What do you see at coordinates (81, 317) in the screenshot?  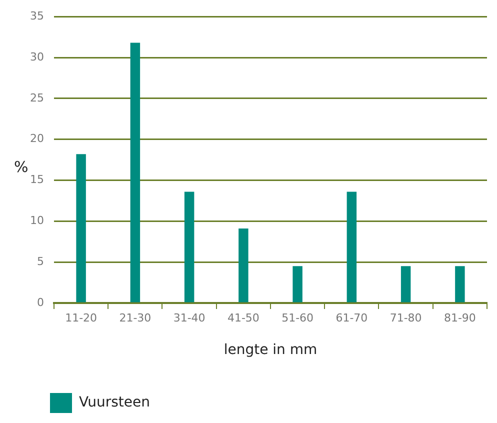 I see `x-tick-label: 11-20` at bounding box center [81, 317].